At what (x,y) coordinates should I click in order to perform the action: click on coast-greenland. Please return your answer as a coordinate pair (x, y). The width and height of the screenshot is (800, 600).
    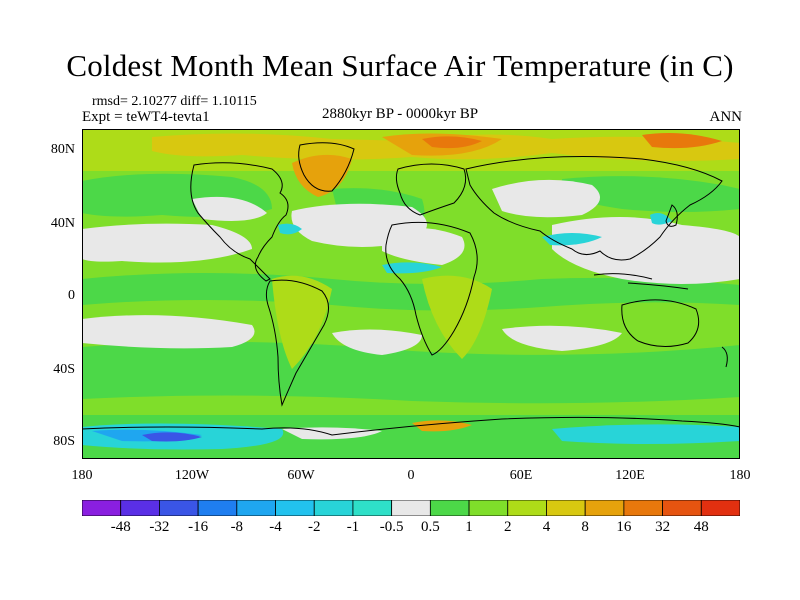
    Looking at the image, I should click on (326, 167).